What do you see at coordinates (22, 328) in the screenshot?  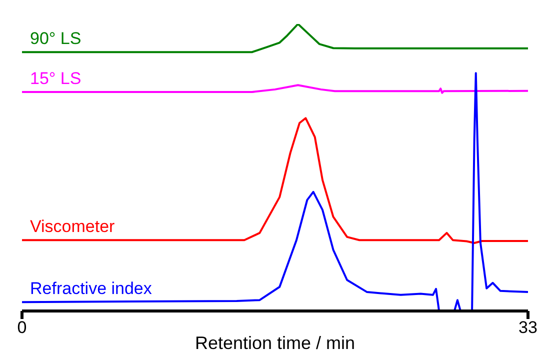 I see `x-tick-label: 0` at bounding box center [22, 328].